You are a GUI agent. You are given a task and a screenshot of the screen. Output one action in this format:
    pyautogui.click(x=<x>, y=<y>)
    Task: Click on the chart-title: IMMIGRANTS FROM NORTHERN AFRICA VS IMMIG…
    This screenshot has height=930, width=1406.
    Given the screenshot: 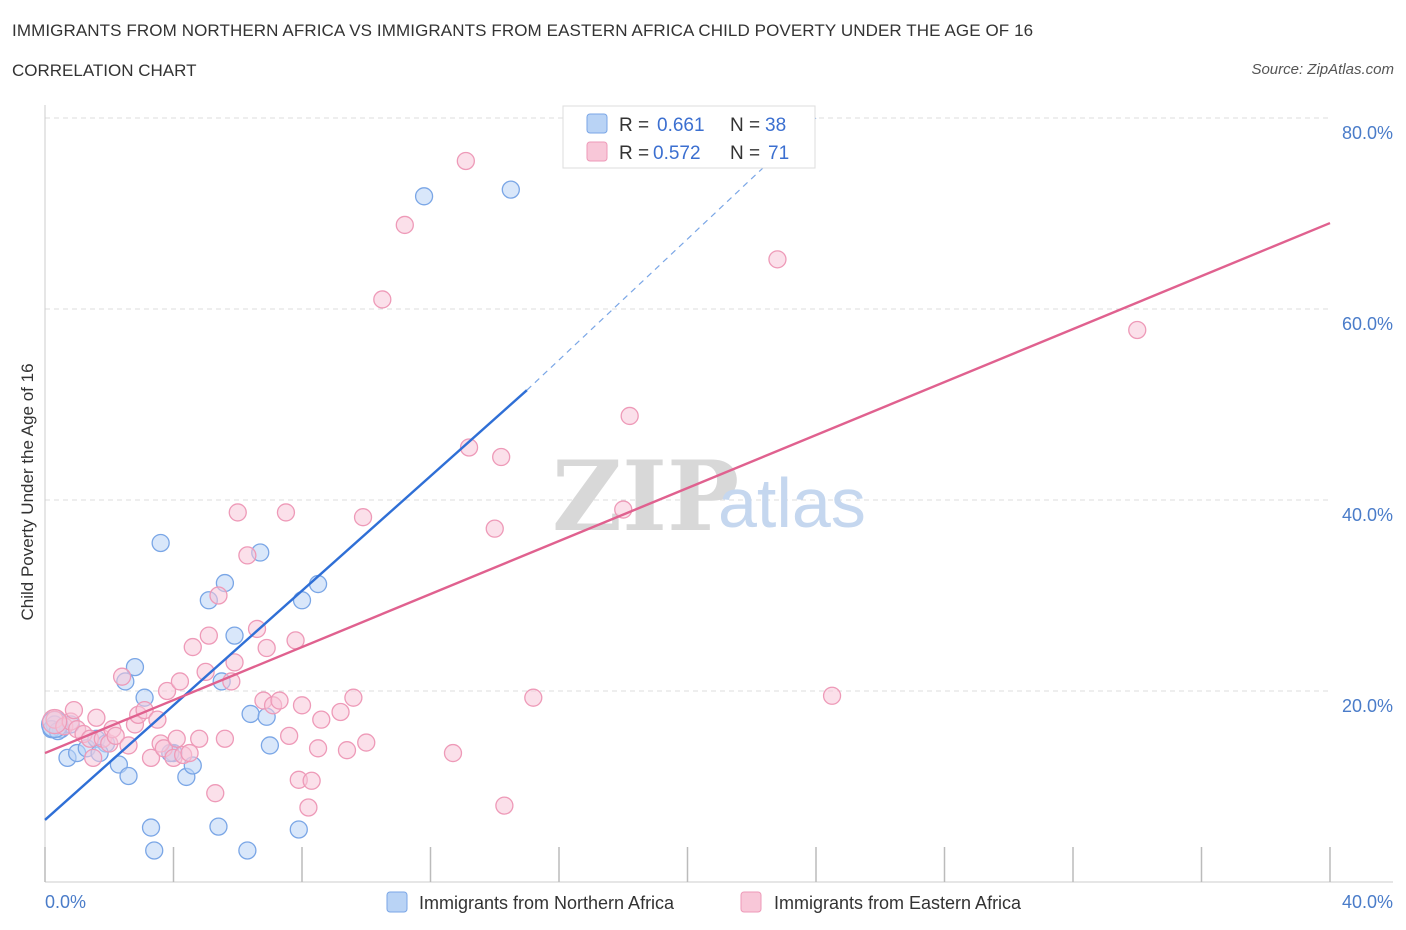 What is the action you would take?
    pyautogui.click(x=523, y=30)
    